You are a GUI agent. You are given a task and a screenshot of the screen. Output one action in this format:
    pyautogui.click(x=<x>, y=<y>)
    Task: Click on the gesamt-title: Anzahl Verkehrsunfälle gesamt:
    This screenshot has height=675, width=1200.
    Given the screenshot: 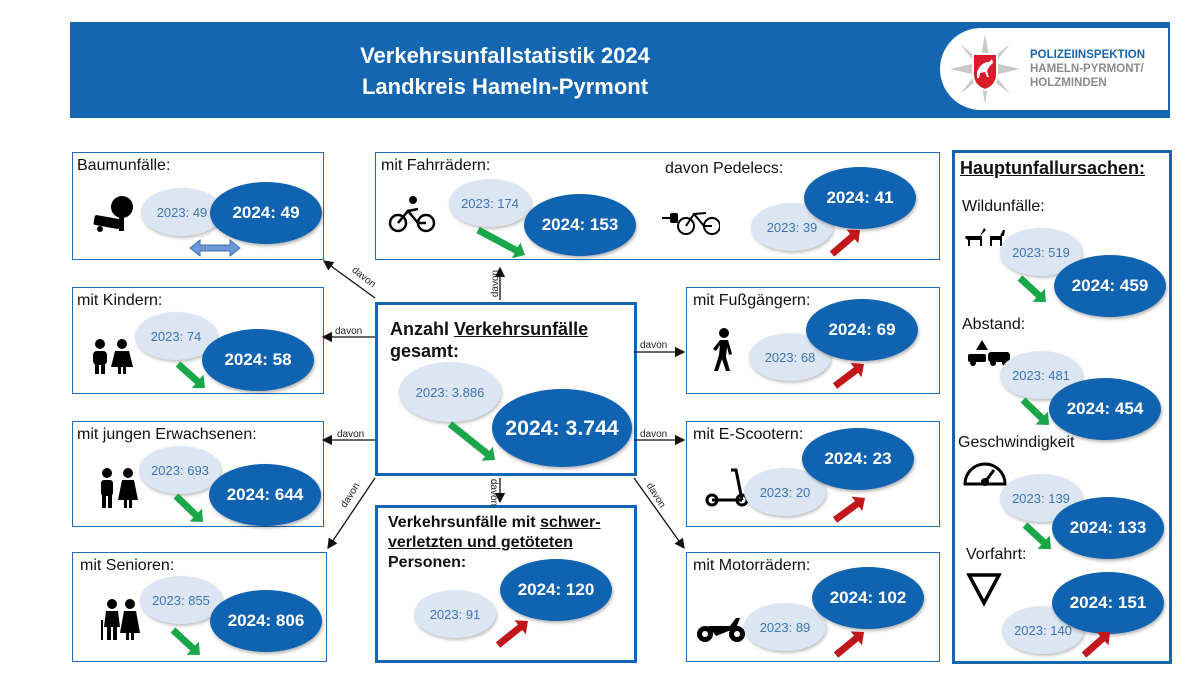 What is the action you would take?
    pyautogui.click(x=489, y=340)
    